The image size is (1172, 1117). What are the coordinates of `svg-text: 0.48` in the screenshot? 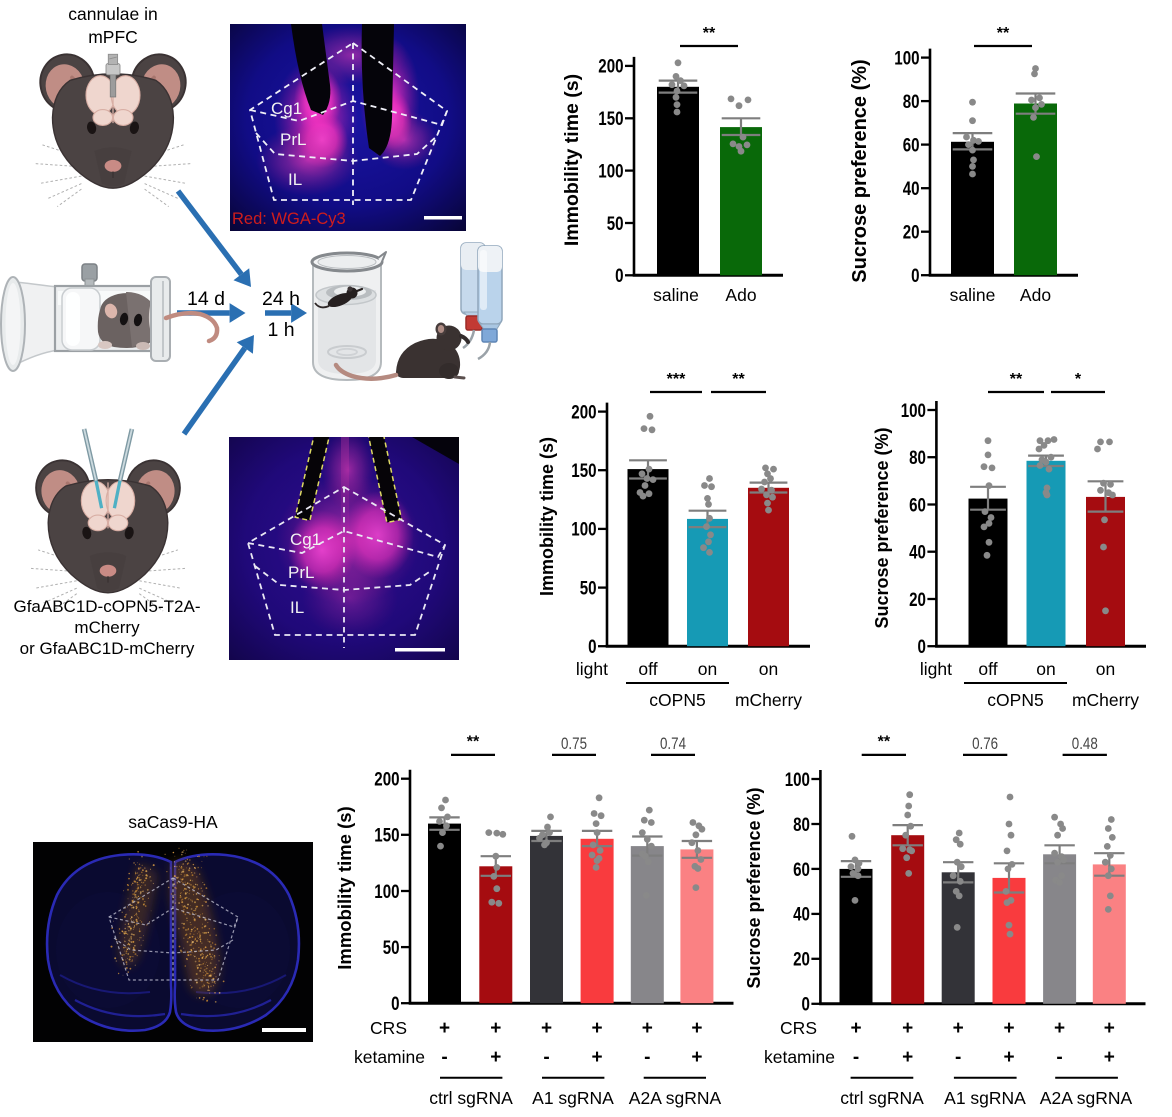 It's located at (1085, 743).